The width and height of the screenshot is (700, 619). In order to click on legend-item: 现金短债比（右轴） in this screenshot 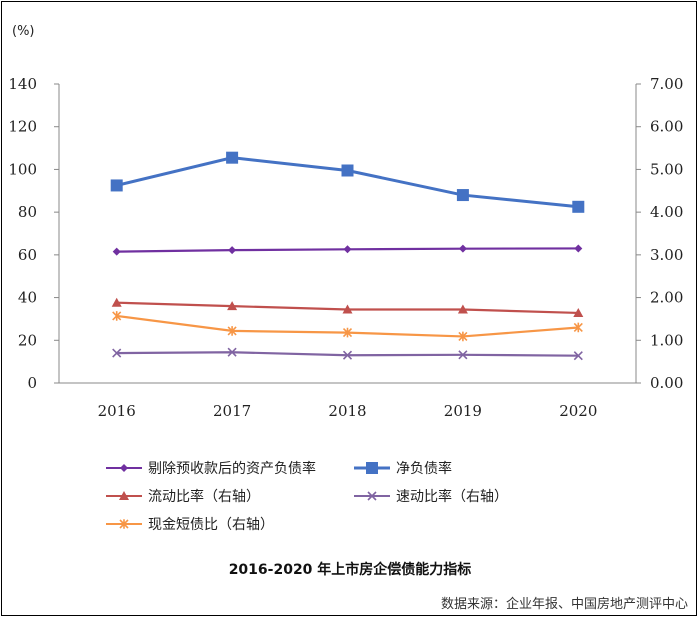, I will do `click(190, 525)`.